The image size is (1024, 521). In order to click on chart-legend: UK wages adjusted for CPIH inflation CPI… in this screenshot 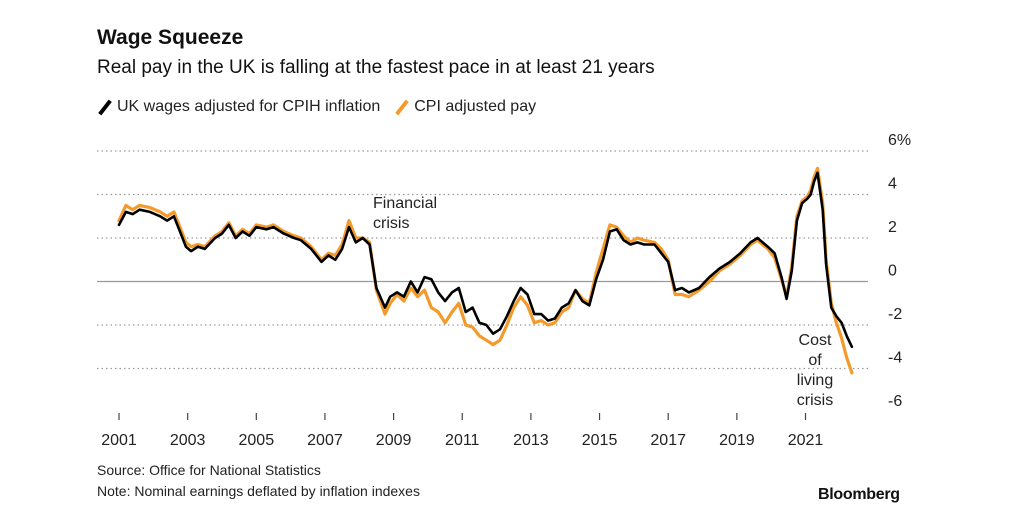, I will do `click(323, 107)`.